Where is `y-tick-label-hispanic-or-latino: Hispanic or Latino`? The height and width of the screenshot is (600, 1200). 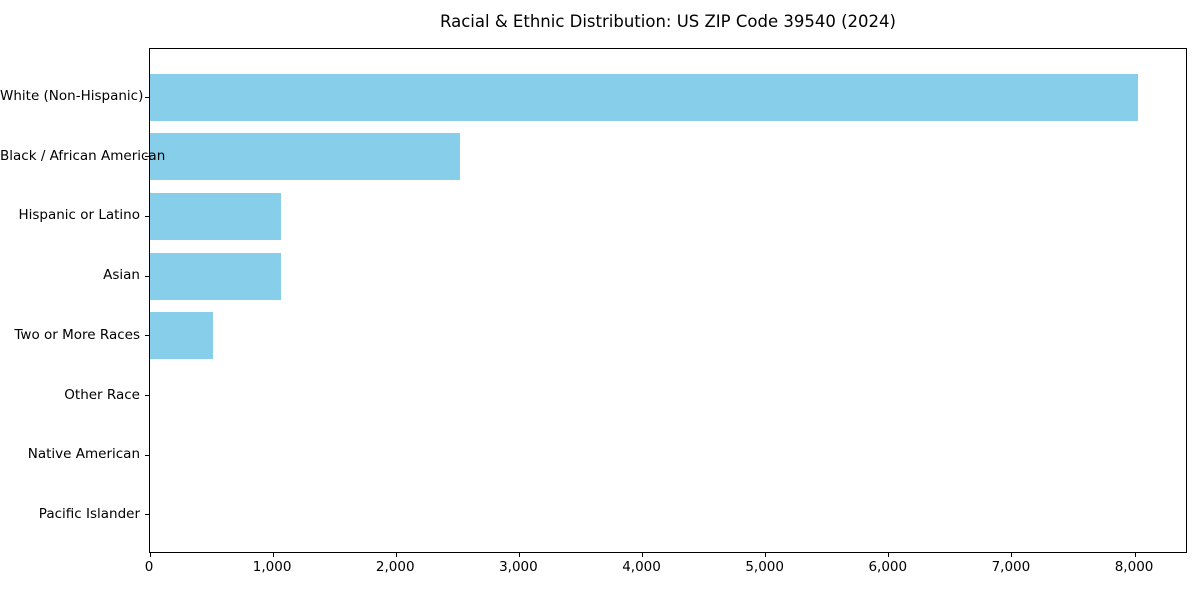
y-tick-label-hispanic-or-latino: Hispanic or Latino is located at coordinates (79, 215).